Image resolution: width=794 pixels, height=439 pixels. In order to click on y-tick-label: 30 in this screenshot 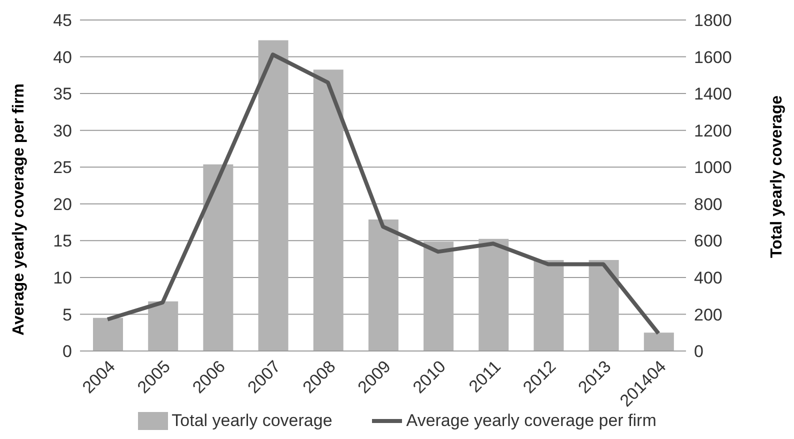, I will do `click(62, 130)`.